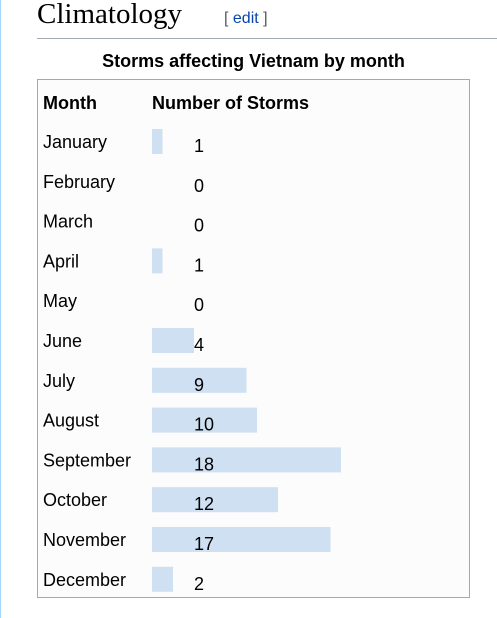 The width and height of the screenshot is (497, 618). I want to click on value-label-august: 10, so click(204, 425).